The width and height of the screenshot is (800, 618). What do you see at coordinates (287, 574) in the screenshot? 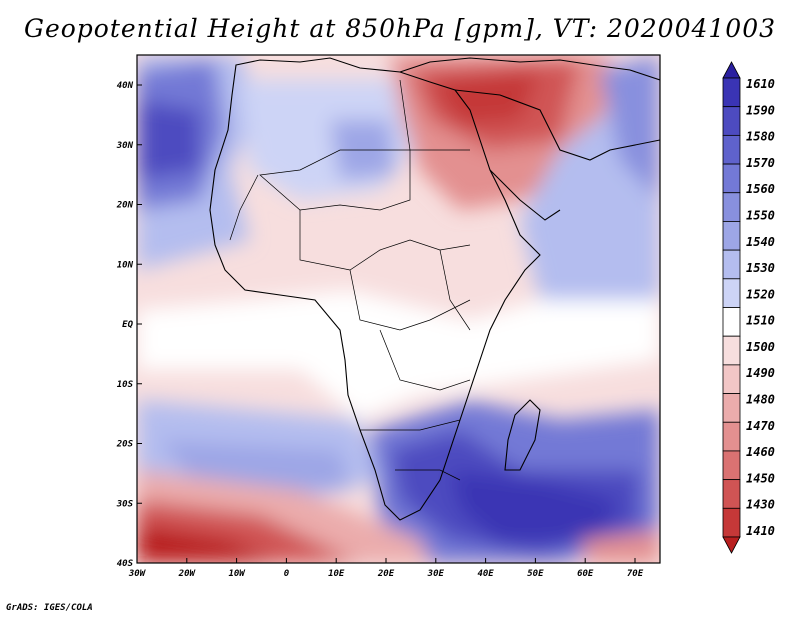
I see `lon-label: 0` at bounding box center [287, 574].